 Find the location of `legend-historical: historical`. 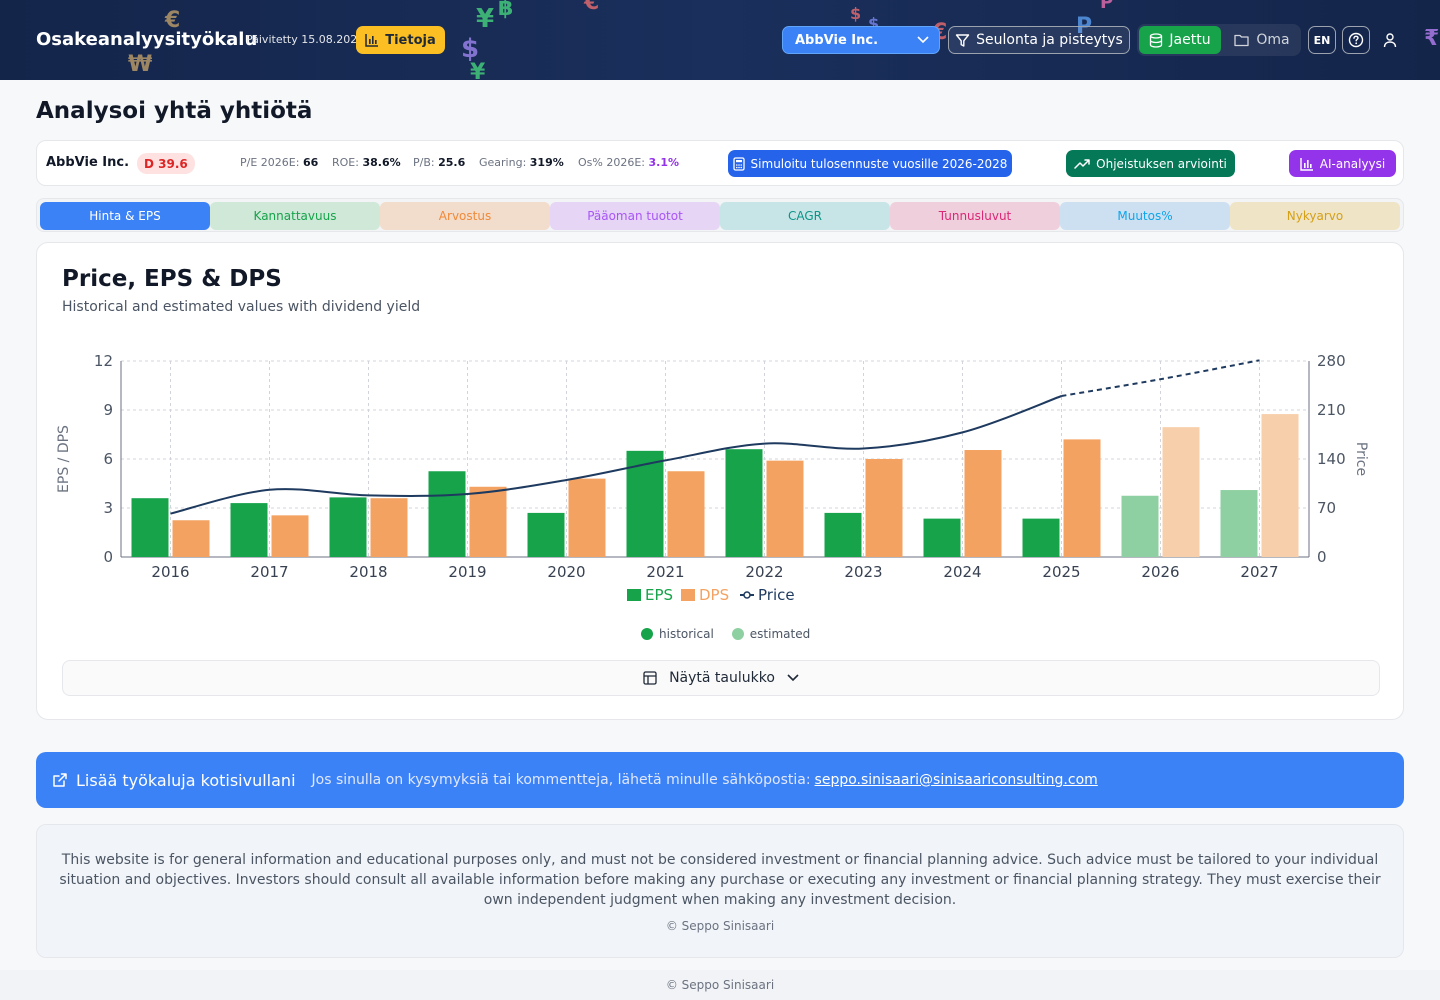

legend-historical: historical is located at coordinates (677, 634).